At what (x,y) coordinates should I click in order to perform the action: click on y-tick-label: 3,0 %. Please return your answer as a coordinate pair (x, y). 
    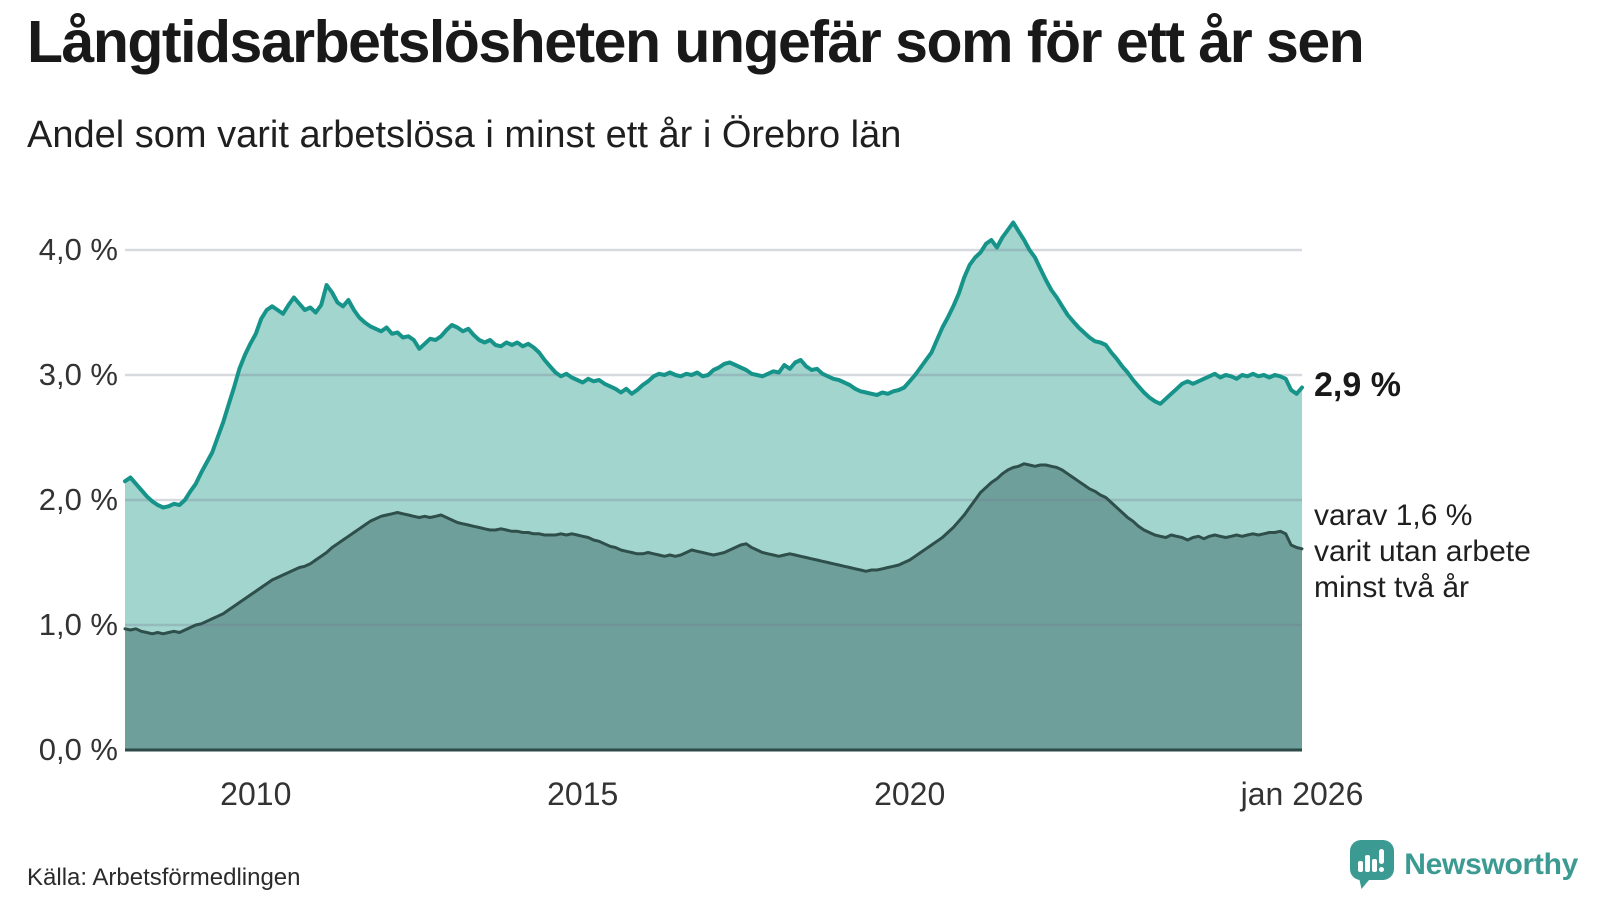
    Looking at the image, I should click on (78, 374).